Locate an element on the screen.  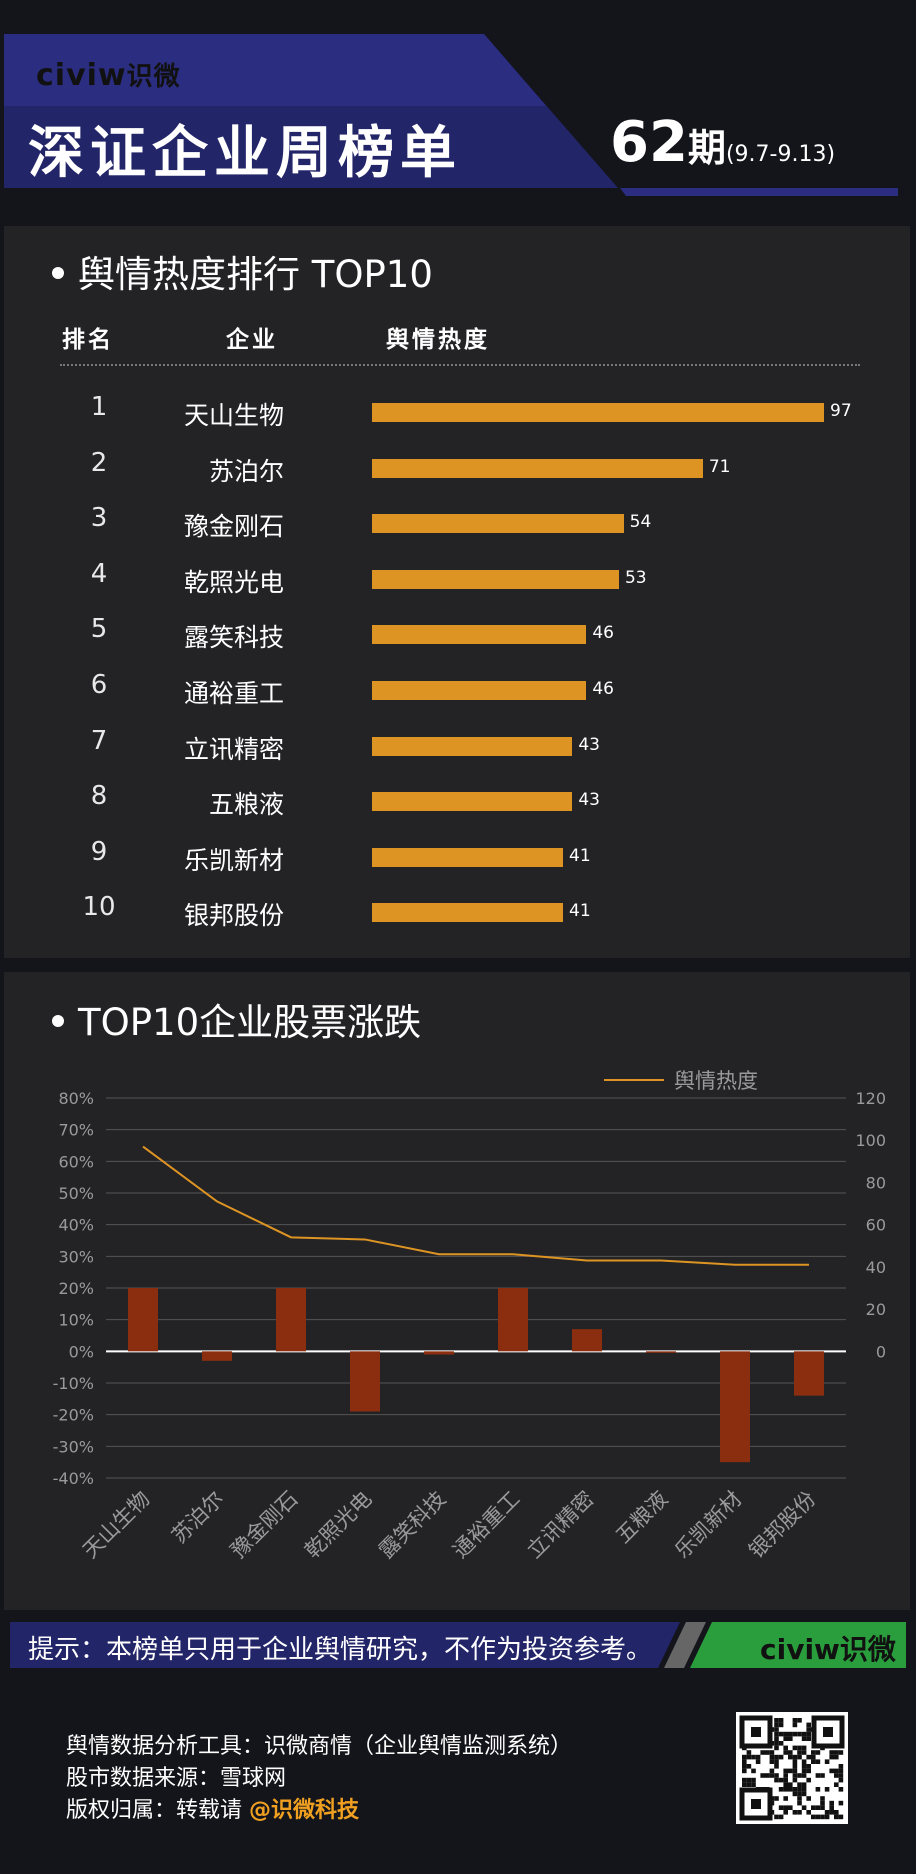
rank-number: 7 is located at coordinates (99, 740).